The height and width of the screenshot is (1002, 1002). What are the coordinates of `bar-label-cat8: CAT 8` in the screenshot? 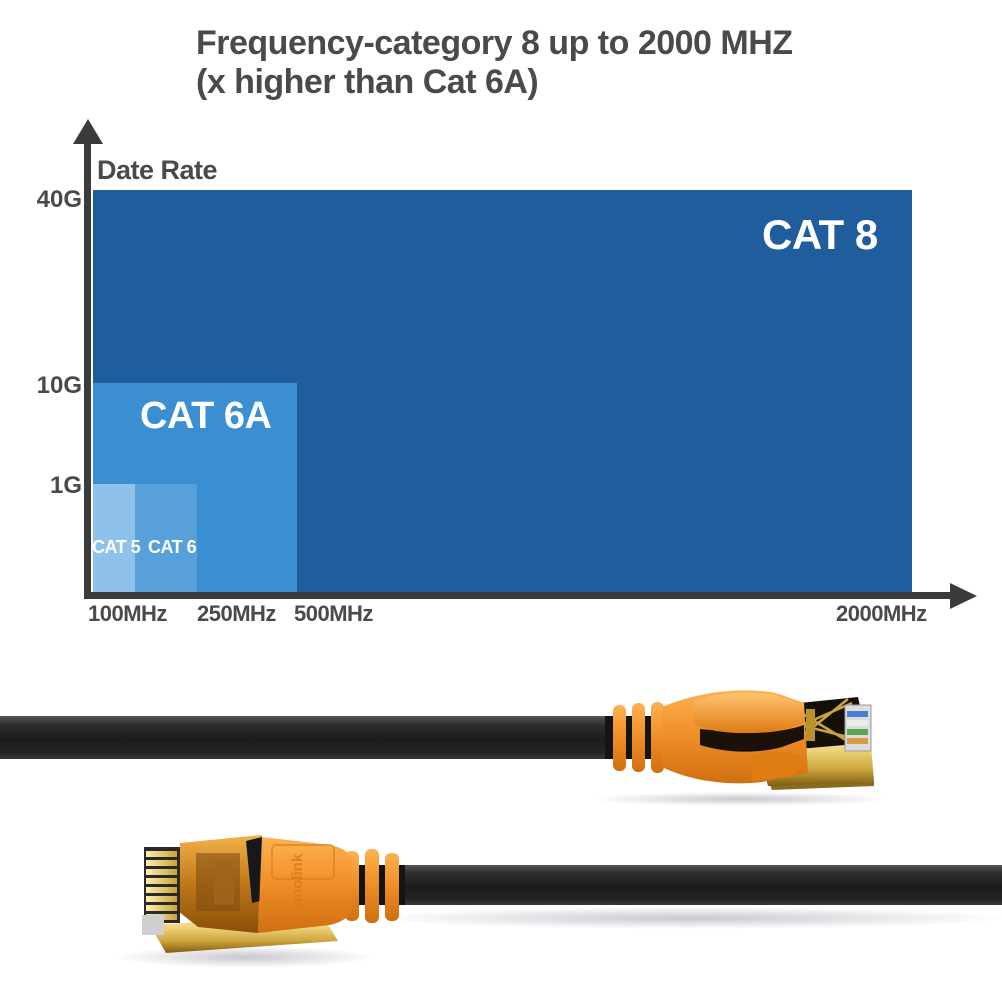 It's located at (820, 234).